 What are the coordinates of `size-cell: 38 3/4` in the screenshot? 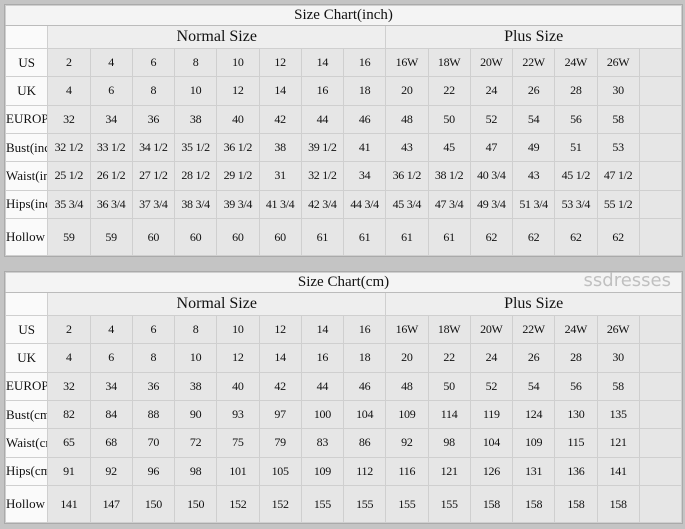 It's located at (195, 204).